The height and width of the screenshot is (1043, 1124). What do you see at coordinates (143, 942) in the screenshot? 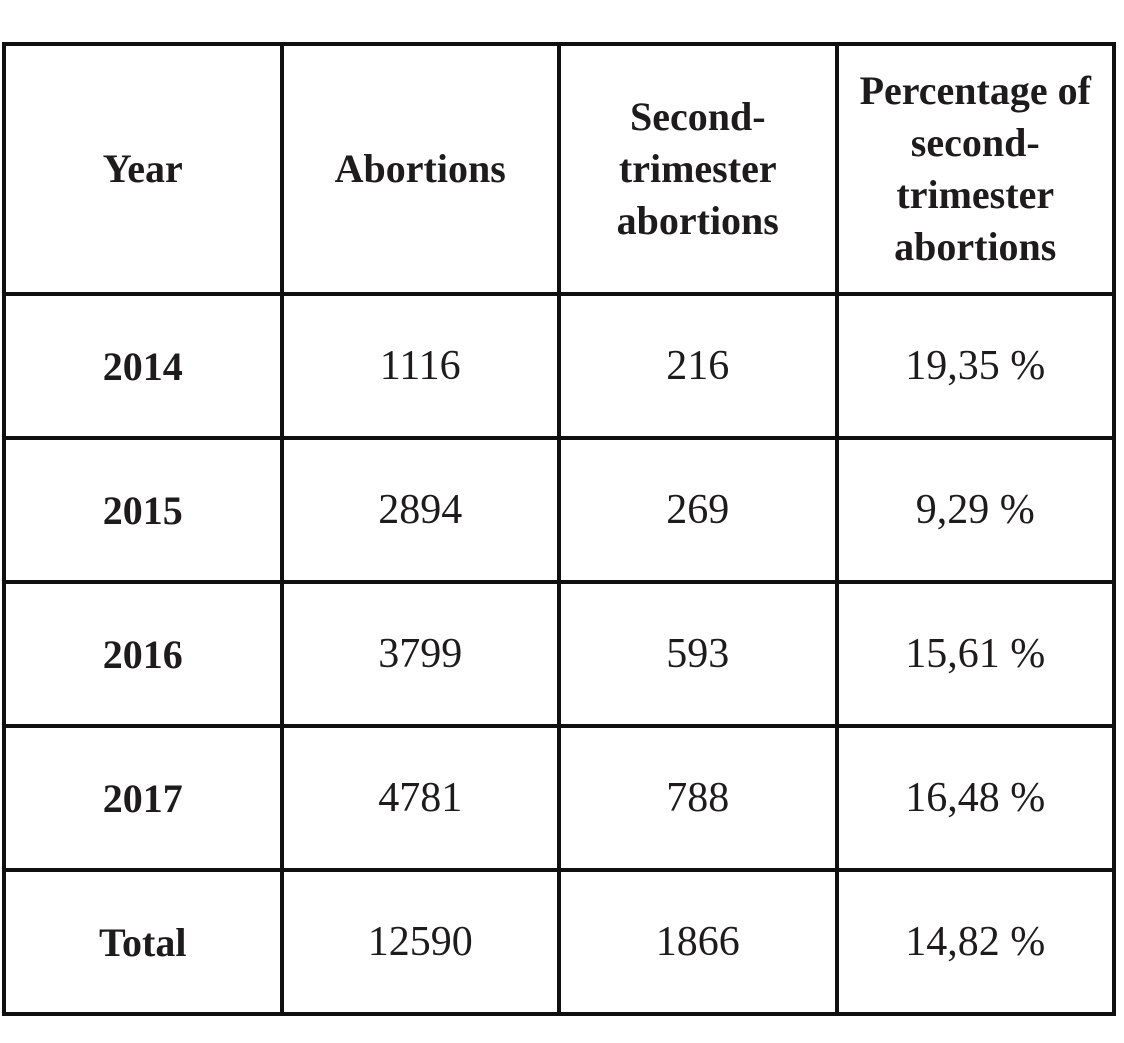
I see `total-label-cell: Total` at bounding box center [143, 942].